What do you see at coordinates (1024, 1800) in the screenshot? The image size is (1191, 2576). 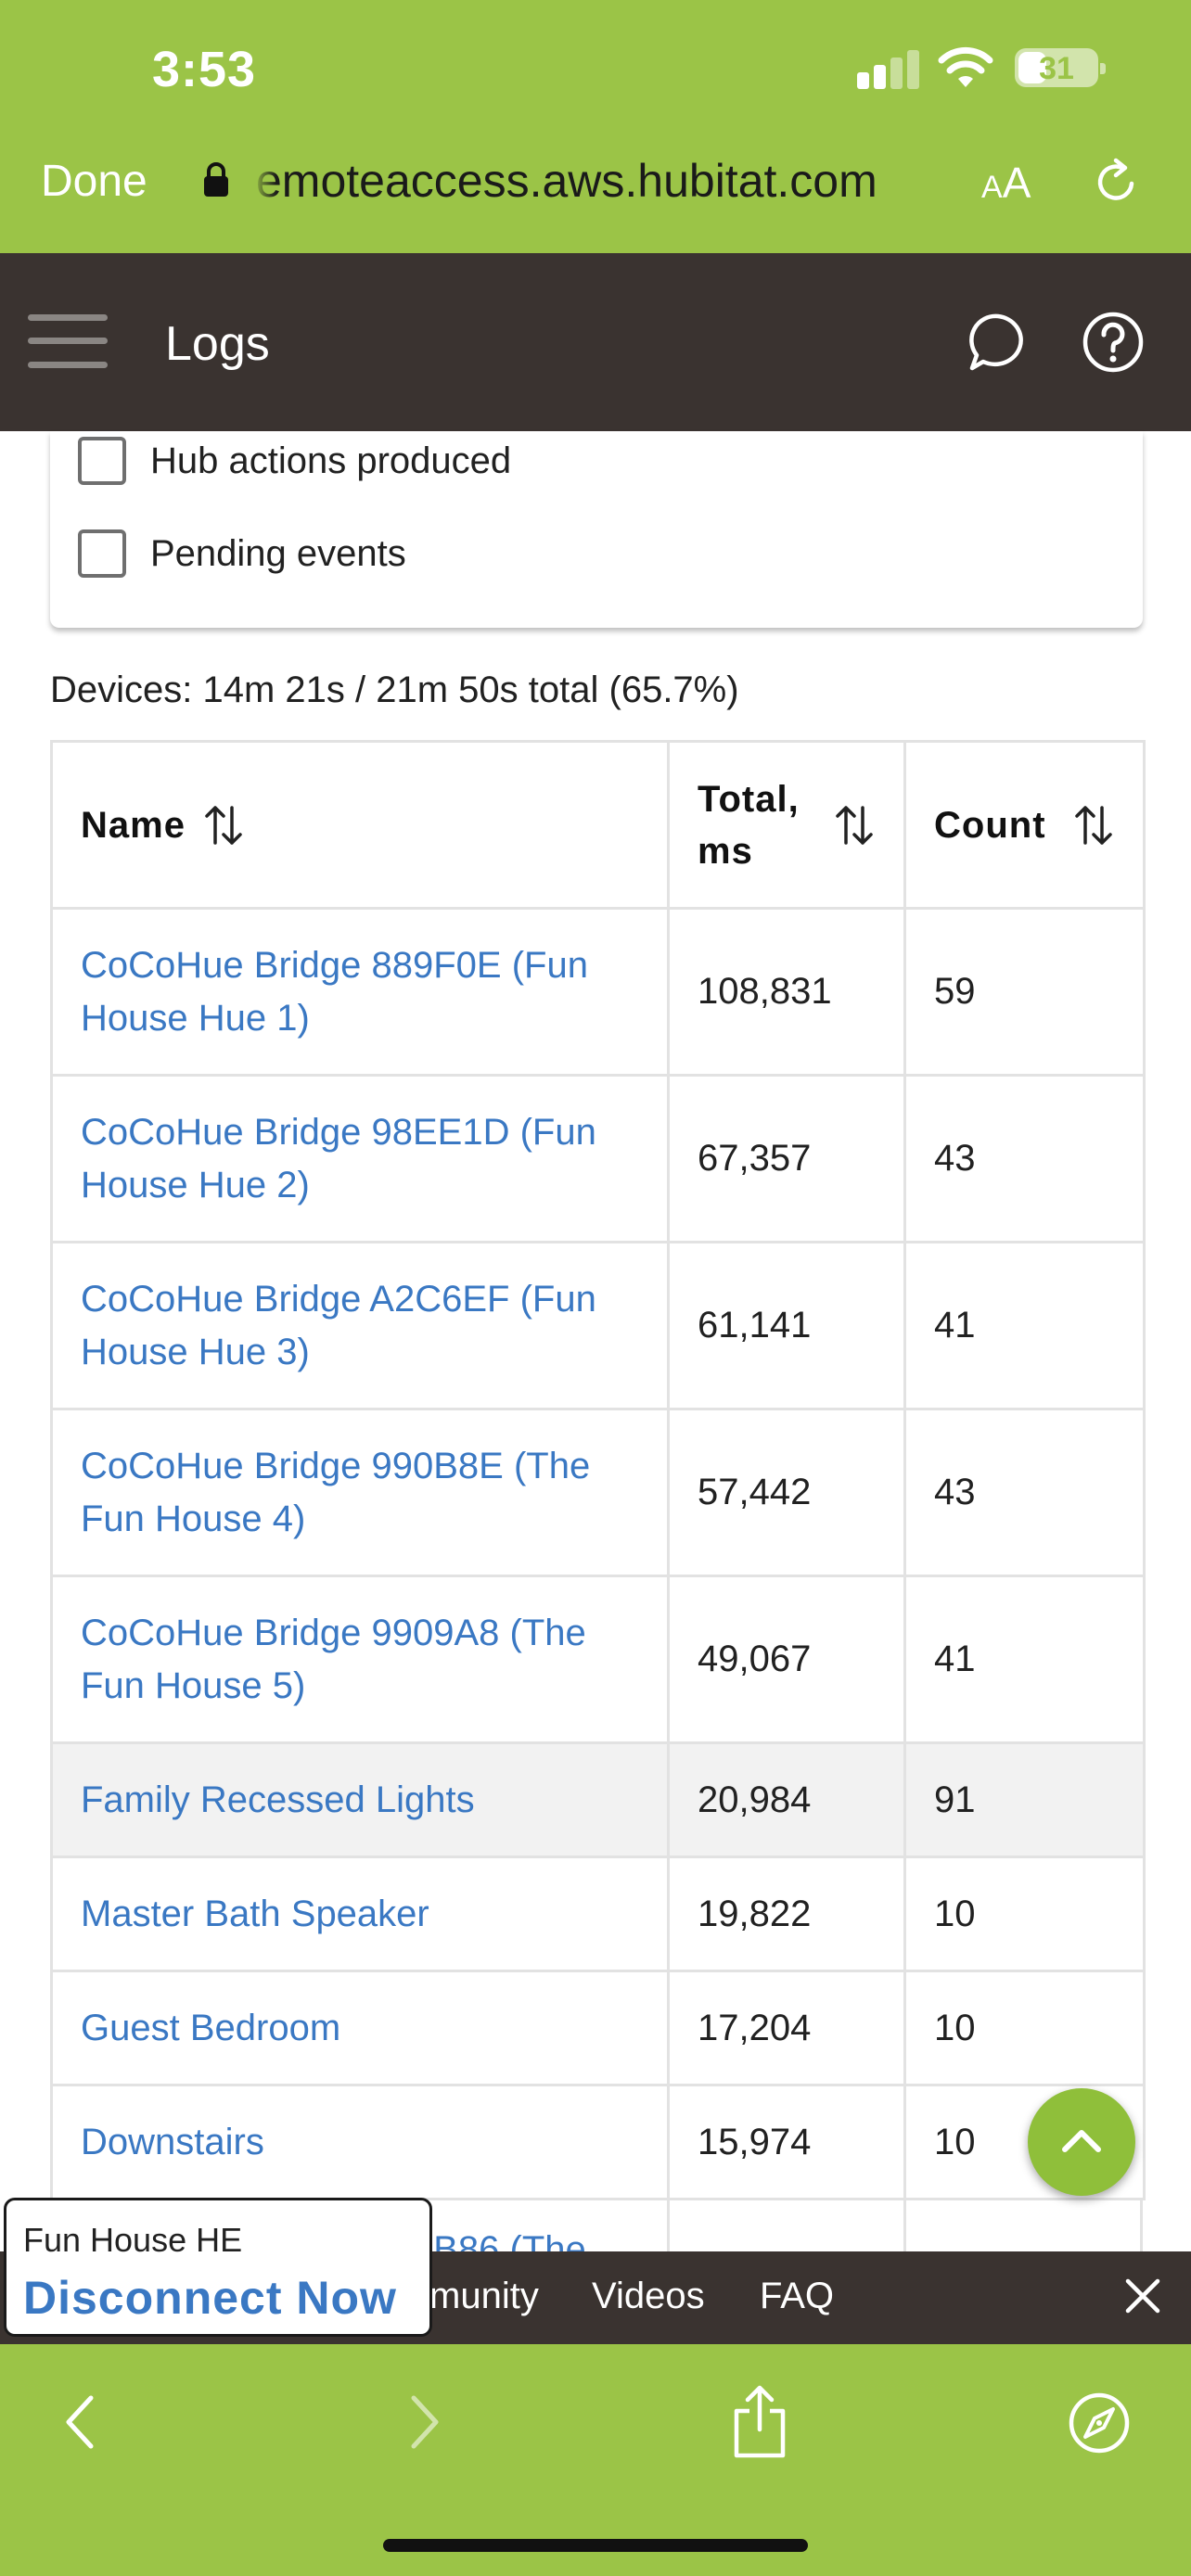 I see `count-cell: 91` at bounding box center [1024, 1800].